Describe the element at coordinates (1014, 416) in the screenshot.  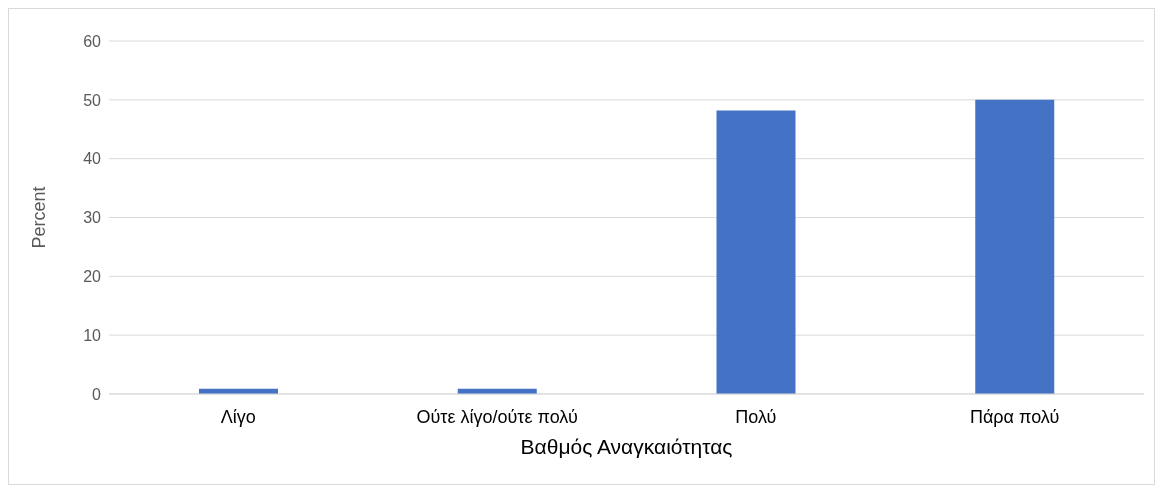
I see `x-tick-label: Πάρα πολύ` at that location.